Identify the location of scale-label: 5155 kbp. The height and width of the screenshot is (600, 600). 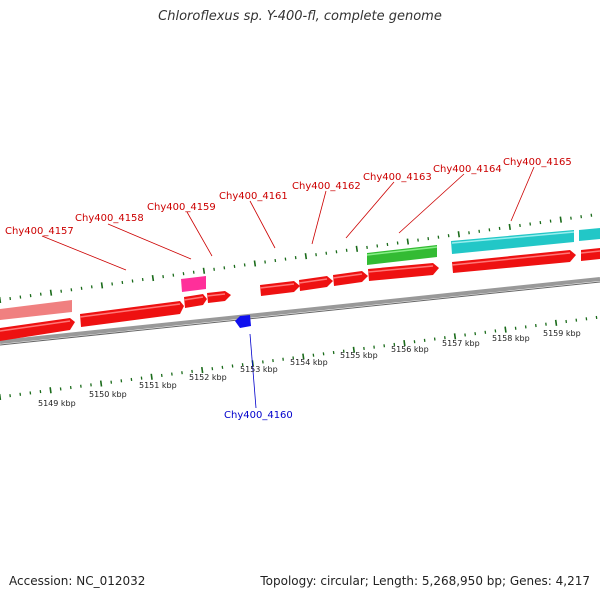
(359, 355).